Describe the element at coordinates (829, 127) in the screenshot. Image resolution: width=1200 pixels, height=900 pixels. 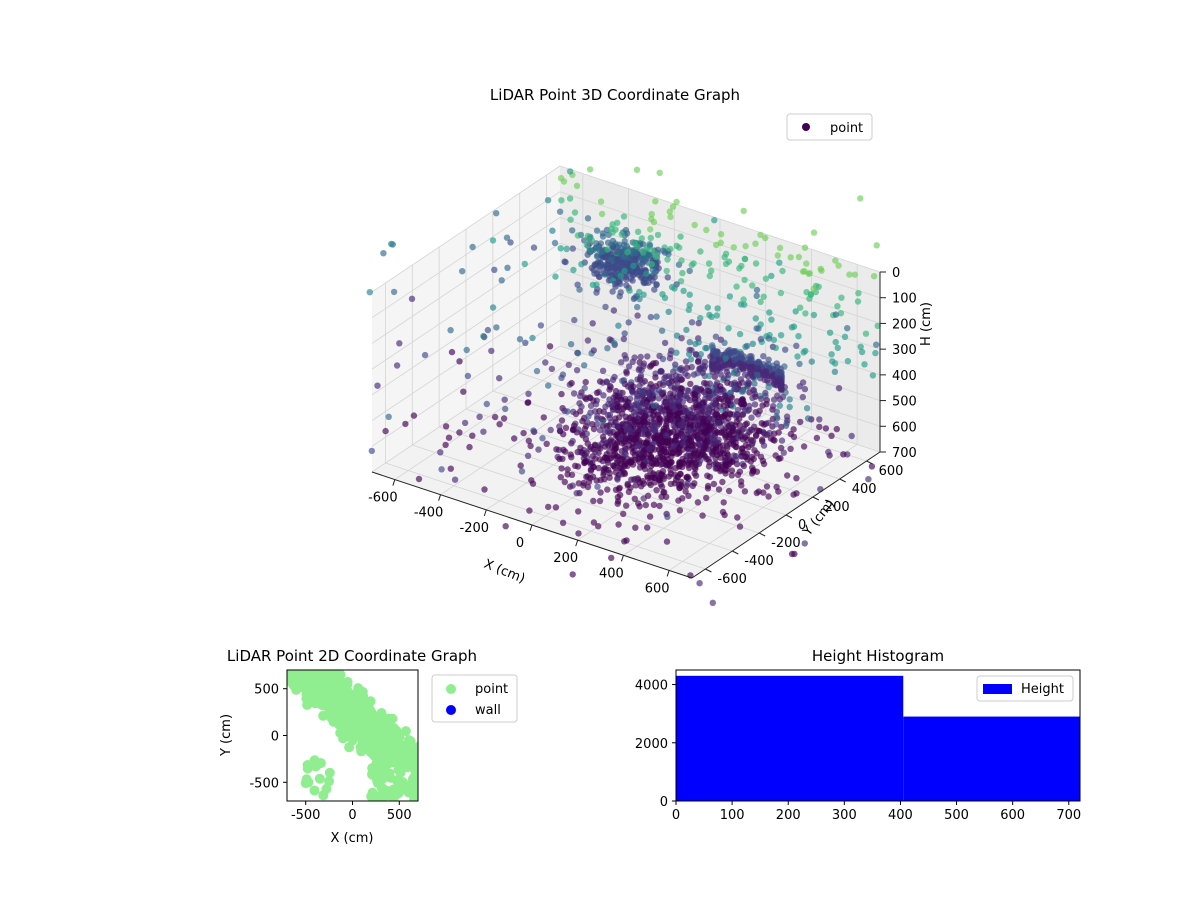
I see `legend-3d: point` at that location.